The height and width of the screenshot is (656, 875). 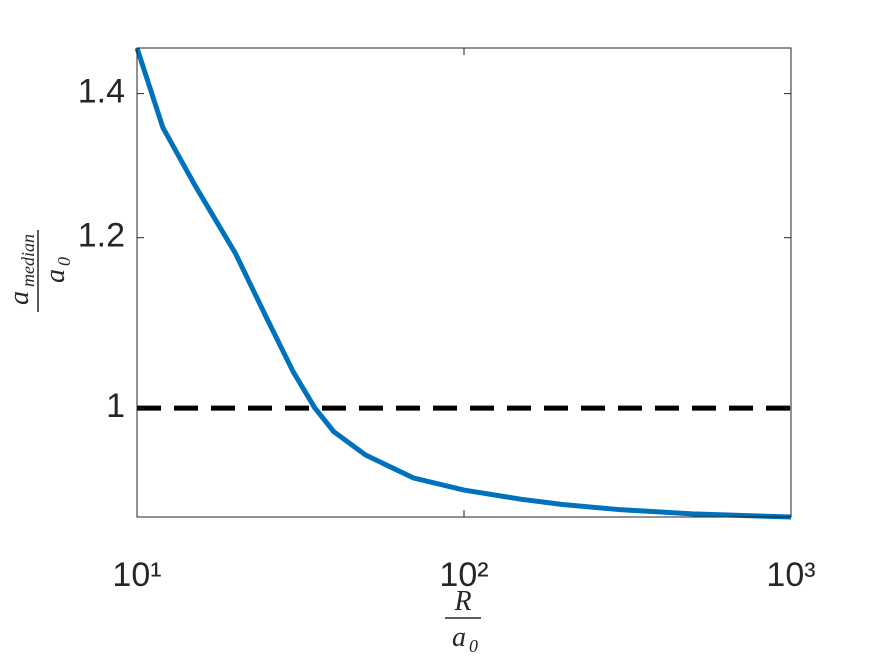 What do you see at coordinates (39, 271) in the screenshot?
I see `y-label: a median a 0` at bounding box center [39, 271].